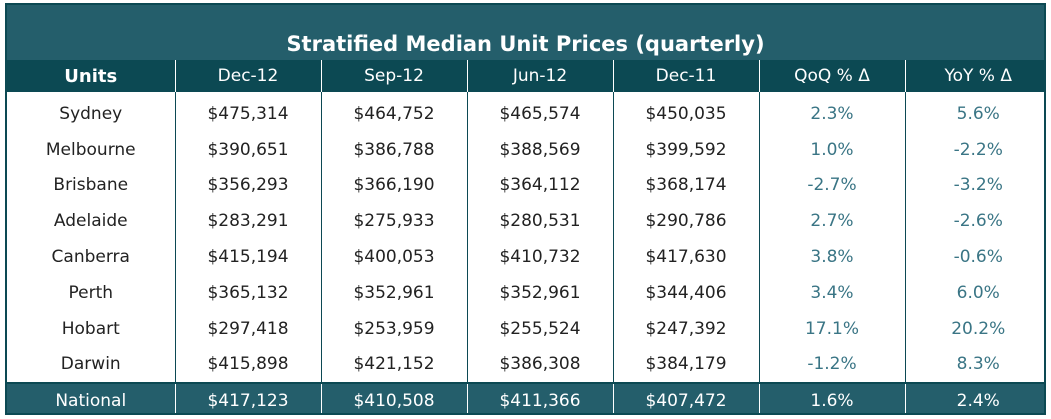 Image resolution: width=1051 pixels, height=419 pixels. Describe the element at coordinates (247, 76) in the screenshot. I see `column-header-dec-12: Dec-12` at that location.